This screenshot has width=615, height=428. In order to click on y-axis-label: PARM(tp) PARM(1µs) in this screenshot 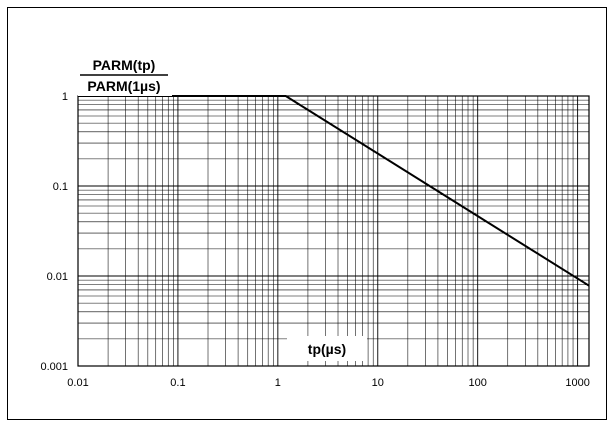, I will do `click(125, 76)`.